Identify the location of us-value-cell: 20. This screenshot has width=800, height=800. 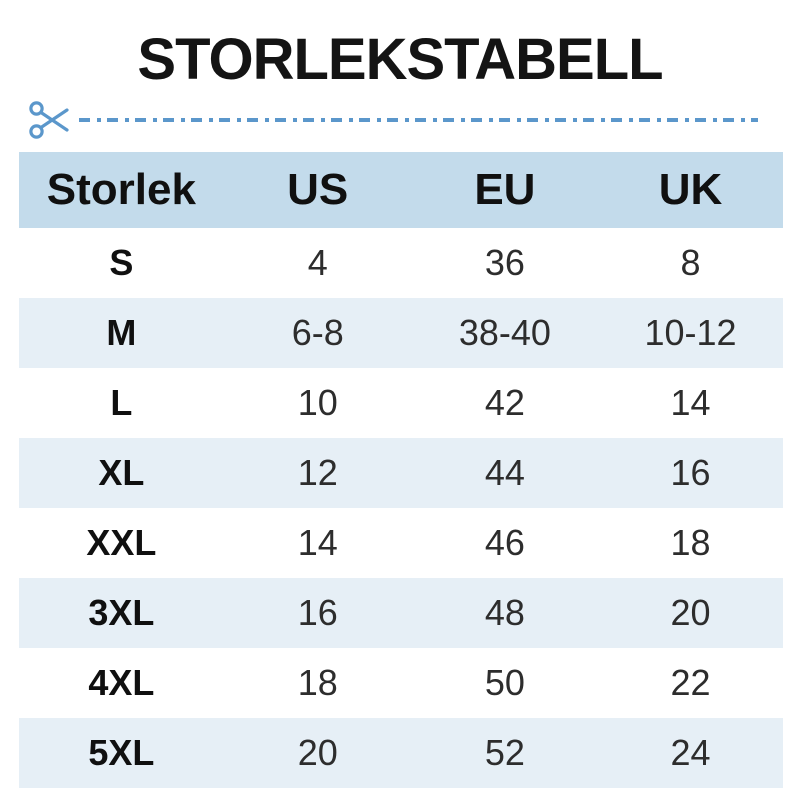
(317, 752).